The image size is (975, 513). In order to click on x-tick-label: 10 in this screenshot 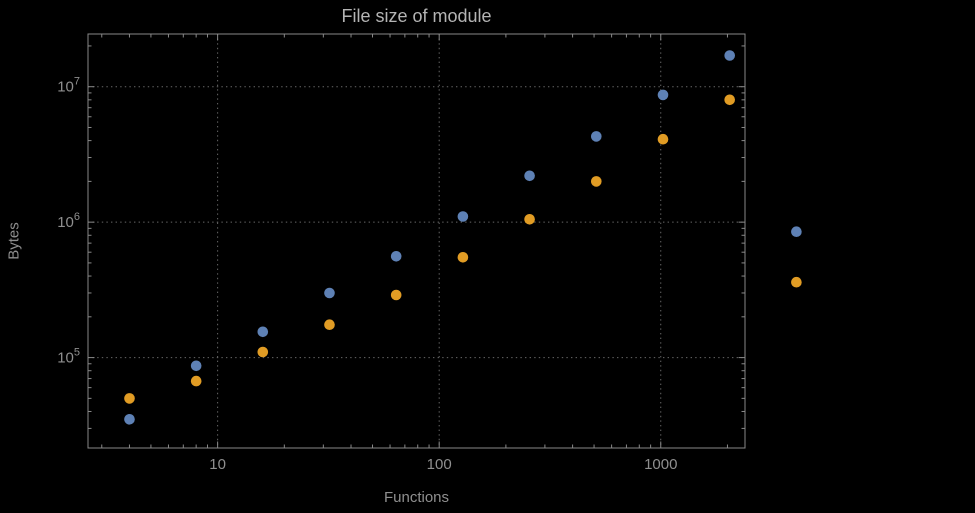, I will do `click(217, 464)`.